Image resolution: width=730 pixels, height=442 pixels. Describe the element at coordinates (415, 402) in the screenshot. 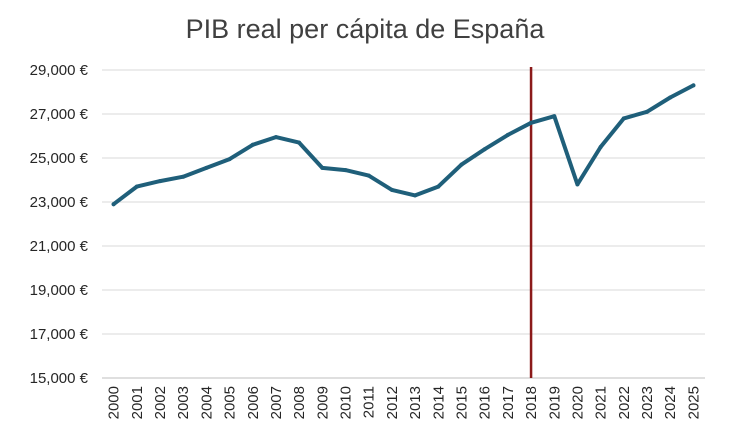

I see `x-tick-label: 2013` at that location.